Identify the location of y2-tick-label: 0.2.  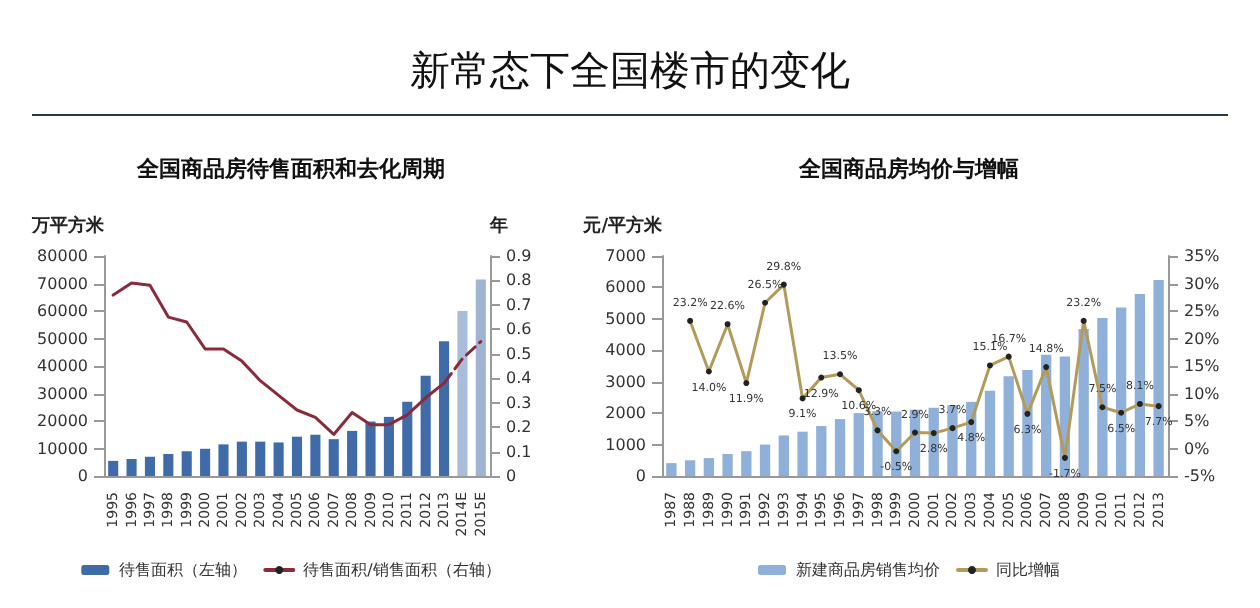
(519, 427).